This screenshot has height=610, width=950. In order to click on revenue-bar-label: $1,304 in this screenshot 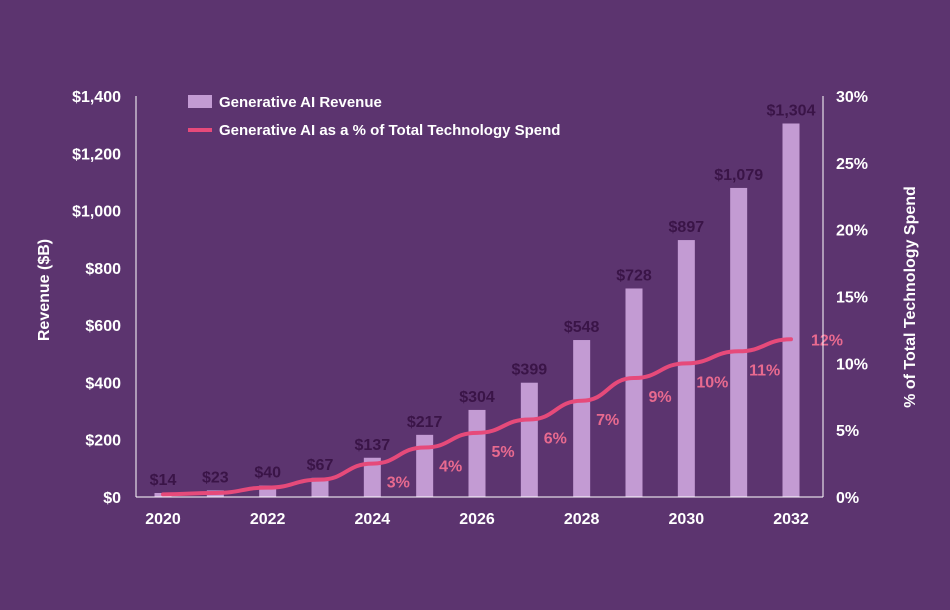, I will do `click(791, 110)`.